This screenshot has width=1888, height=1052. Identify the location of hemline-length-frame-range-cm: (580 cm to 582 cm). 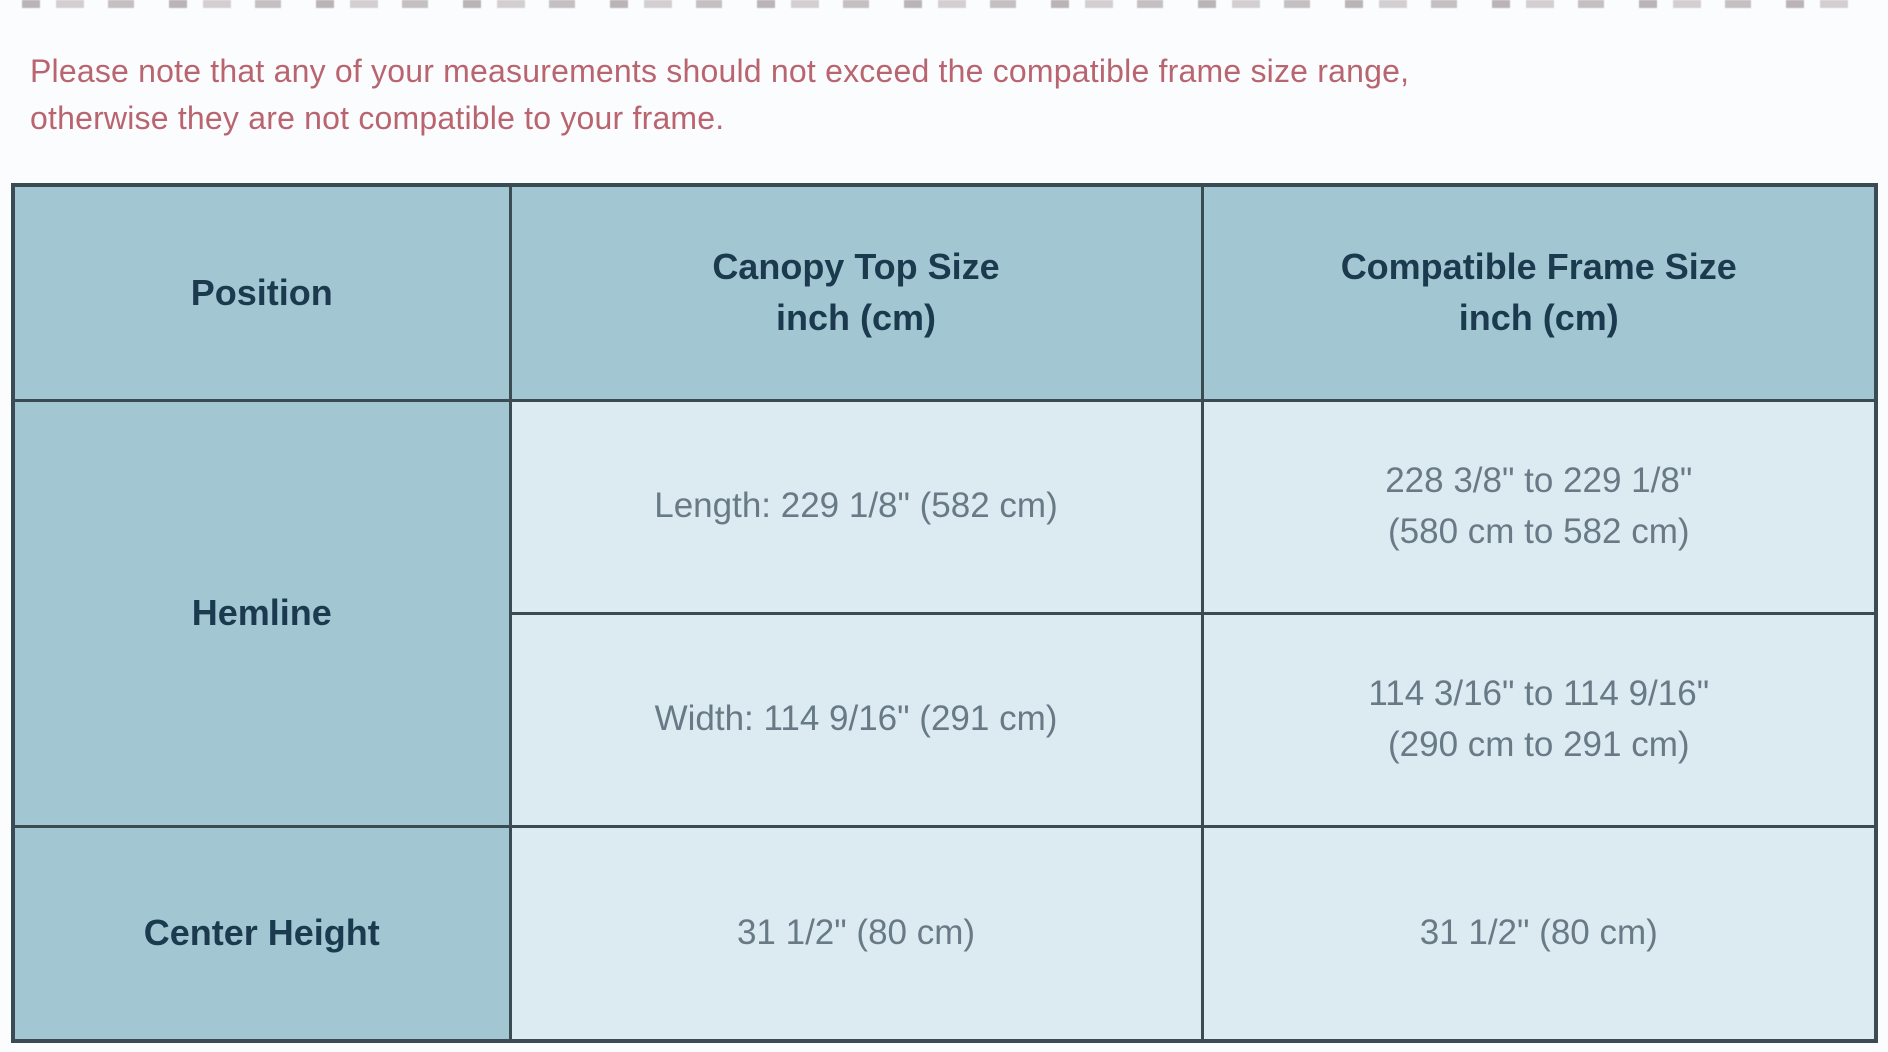
(1539, 531).